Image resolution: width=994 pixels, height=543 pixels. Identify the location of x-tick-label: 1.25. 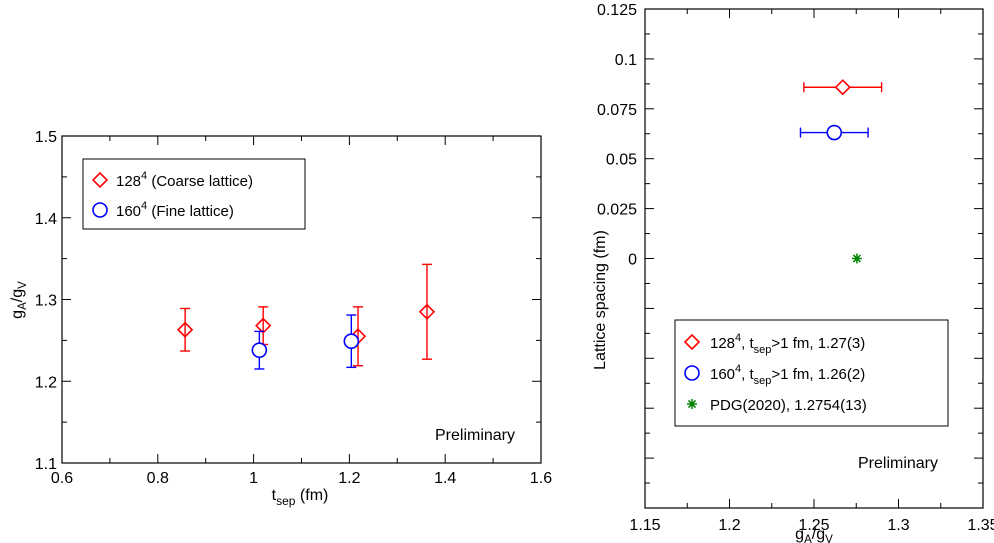
(813, 525).